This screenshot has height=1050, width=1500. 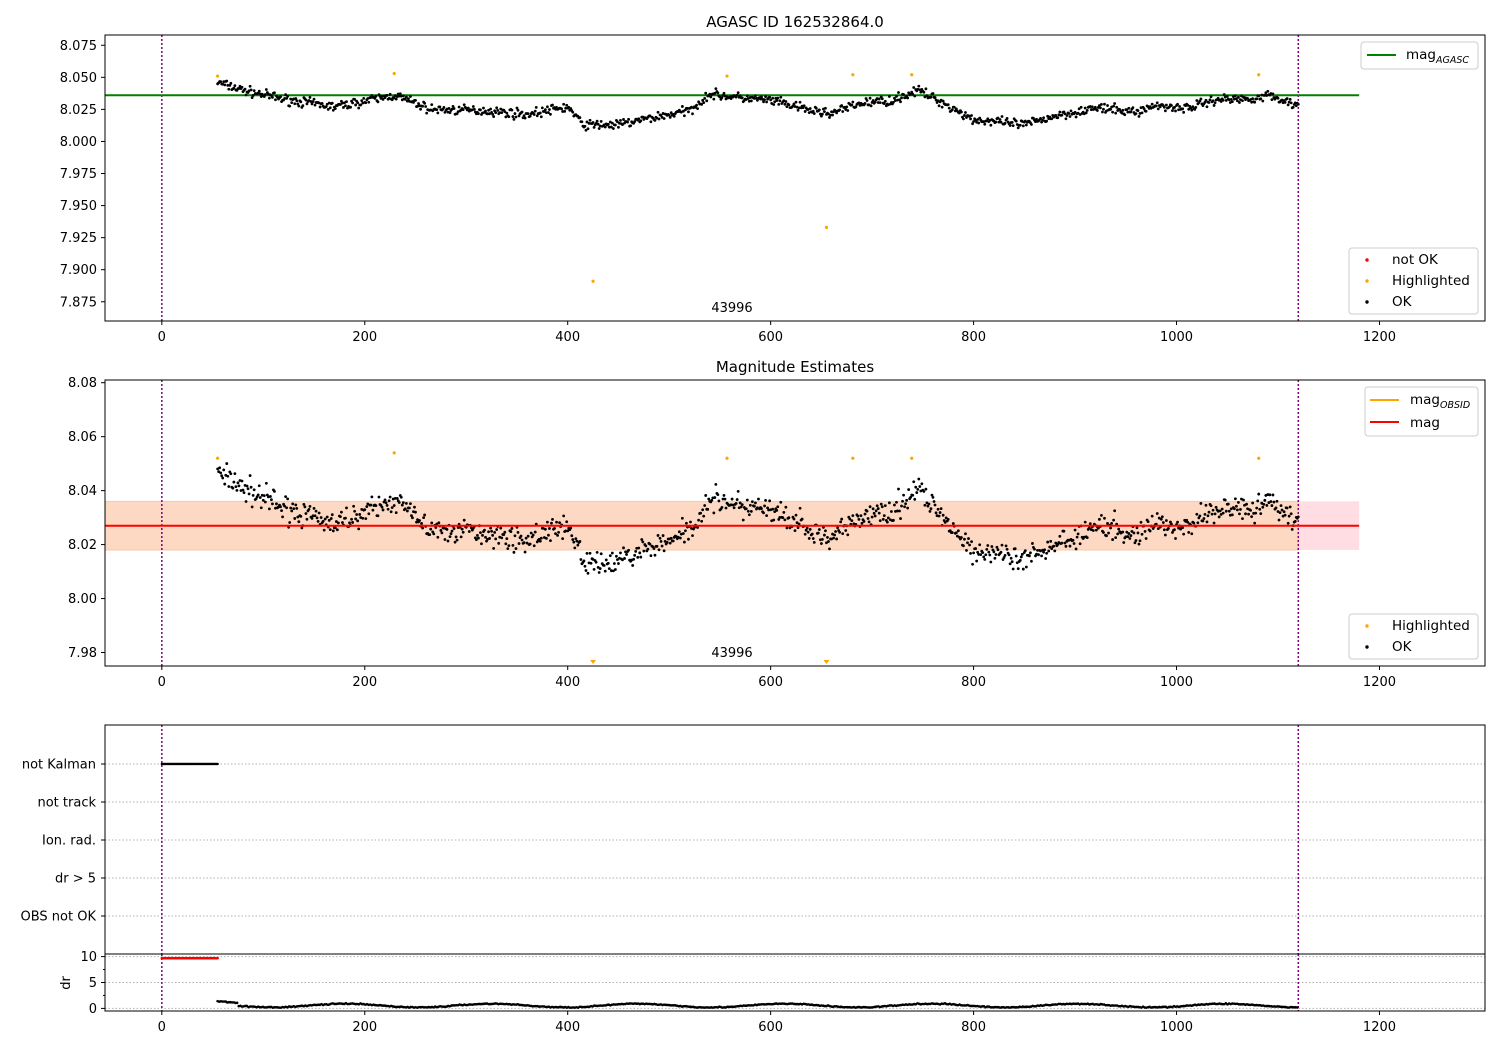 I want to click on y-tick-label: 8.02, so click(x=82, y=545).